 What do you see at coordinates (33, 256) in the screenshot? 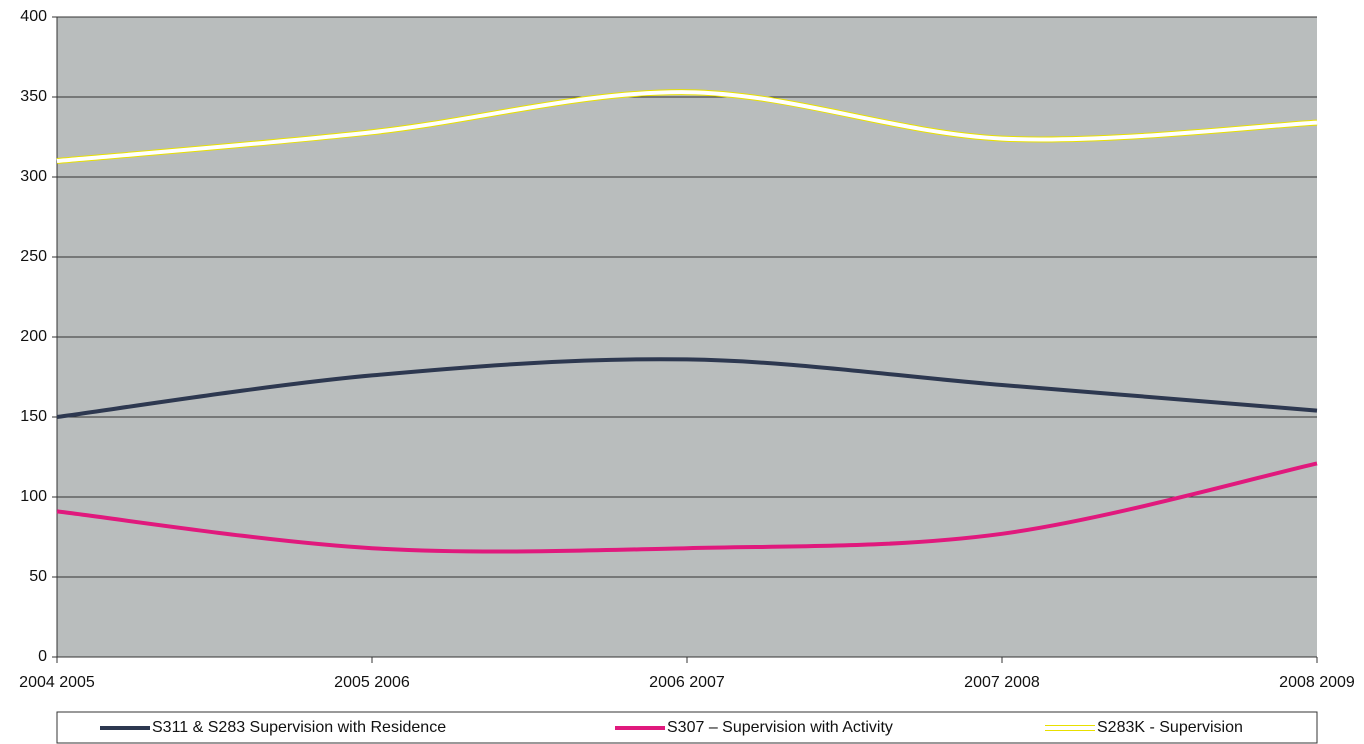
I see `y-tick-label: 250` at bounding box center [33, 256].